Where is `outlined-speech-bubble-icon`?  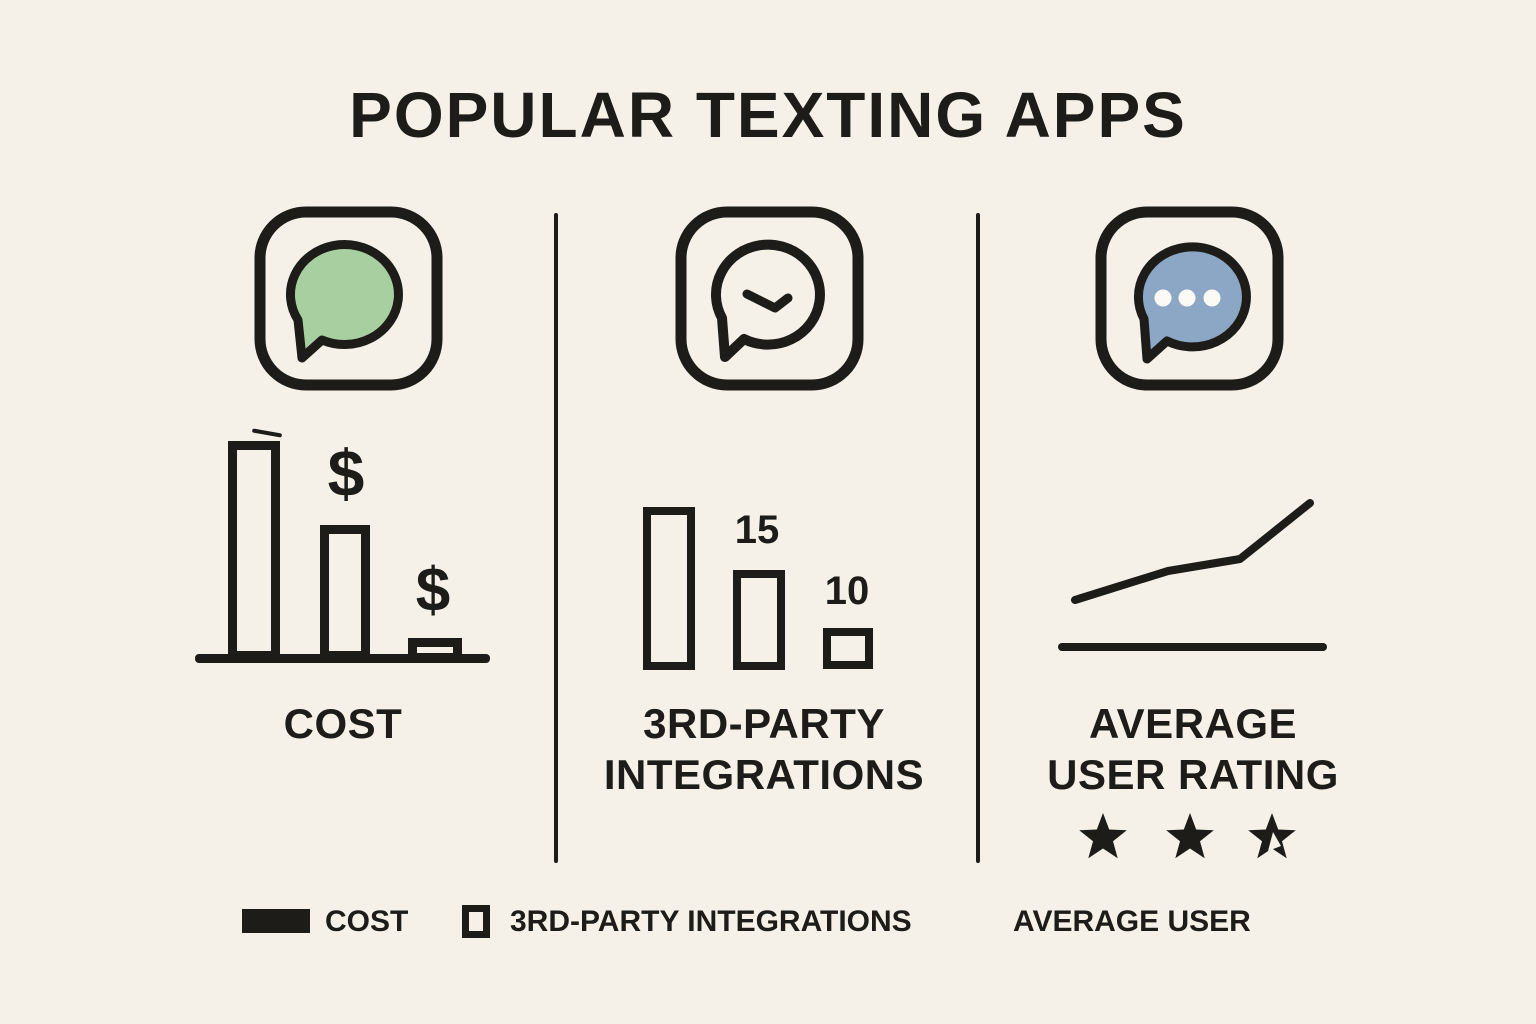 outlined-speech-bubble-icon is located at coordinates (767, 300).